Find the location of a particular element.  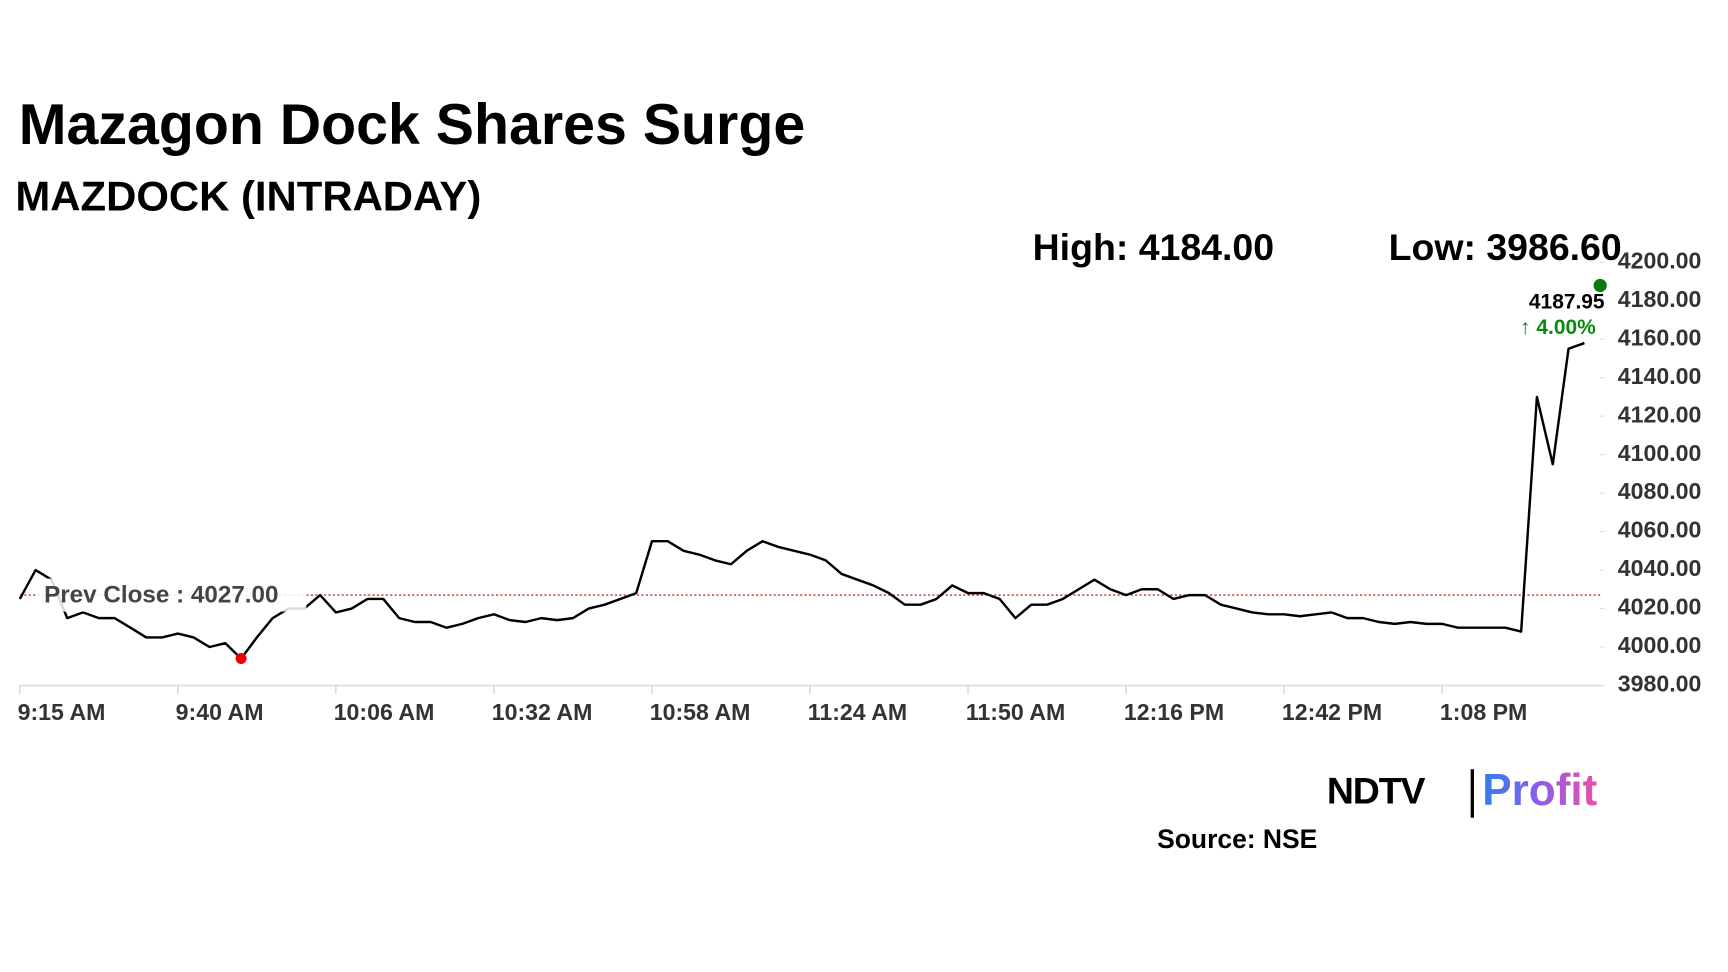

last-marker is located at coordinates (1600, 285).